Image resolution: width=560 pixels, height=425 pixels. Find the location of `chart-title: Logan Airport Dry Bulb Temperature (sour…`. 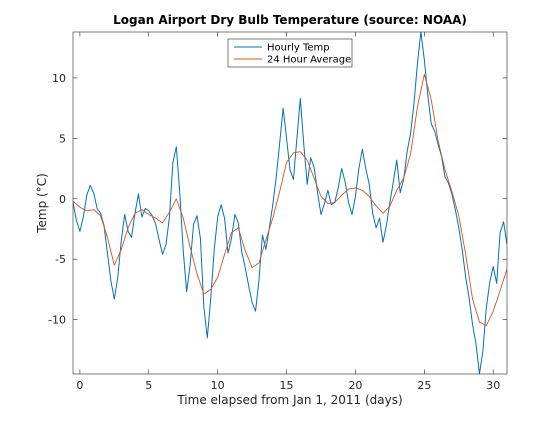

chart-title: Logan Airport Dry Bulb Temperature (sour… is located at coordinates (290, 20).